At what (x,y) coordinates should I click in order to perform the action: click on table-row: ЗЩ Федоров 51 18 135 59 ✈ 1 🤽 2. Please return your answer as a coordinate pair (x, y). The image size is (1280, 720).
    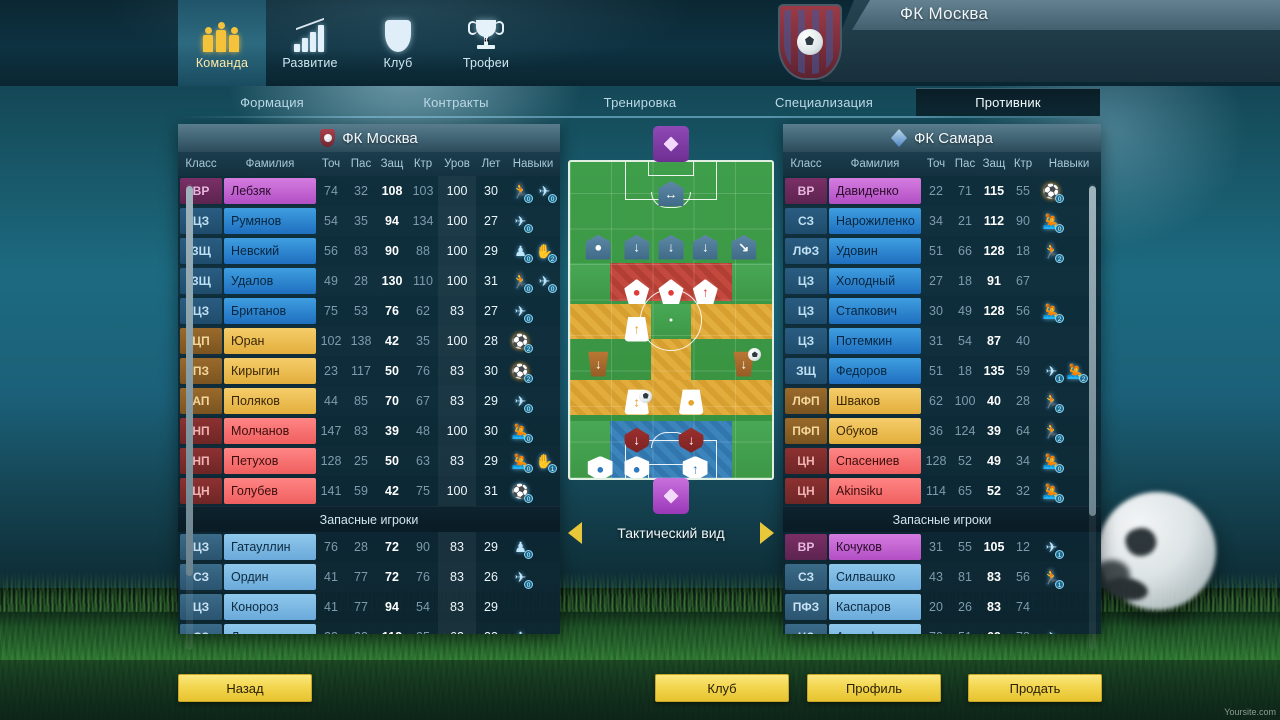
    Looking at the image, I should click on (942, 371).